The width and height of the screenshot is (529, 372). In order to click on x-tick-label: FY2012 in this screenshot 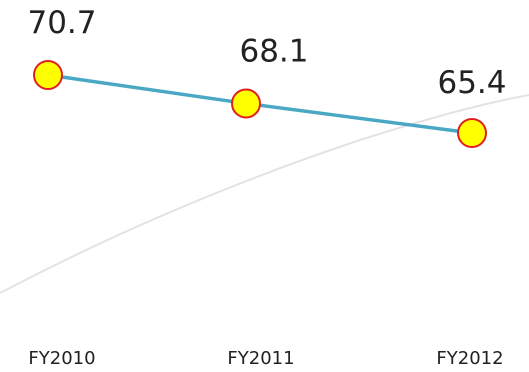, I will do `click(469, 358)`.